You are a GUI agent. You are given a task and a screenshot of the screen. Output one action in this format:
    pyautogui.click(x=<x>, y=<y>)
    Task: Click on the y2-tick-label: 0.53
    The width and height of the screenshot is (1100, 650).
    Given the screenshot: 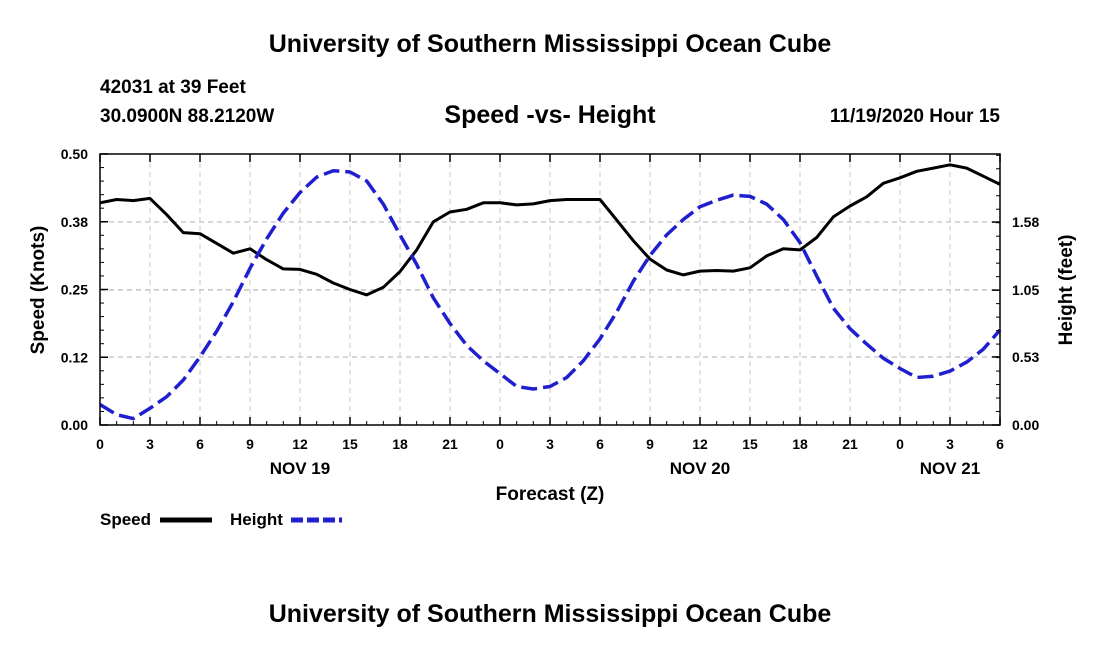 What is the action you would take?
    pyautogui.click(x=1025, y=357)
    